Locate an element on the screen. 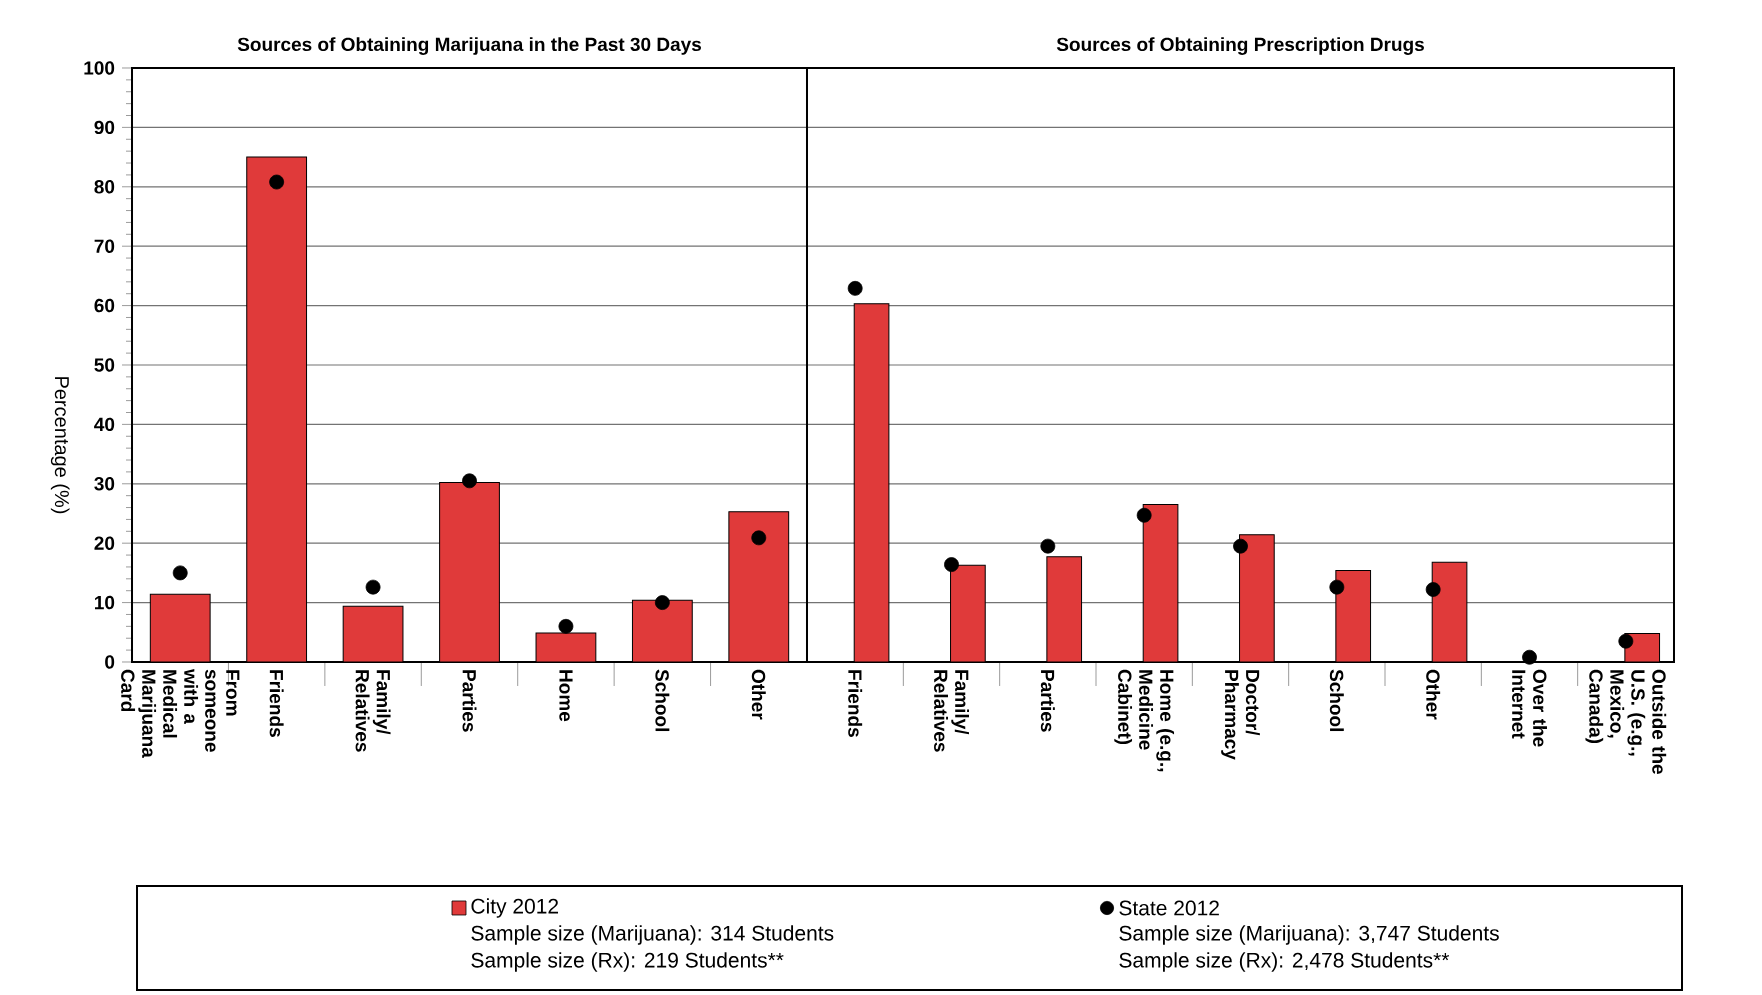  y-tick-label: 30 is located at coordinates (104, 484).